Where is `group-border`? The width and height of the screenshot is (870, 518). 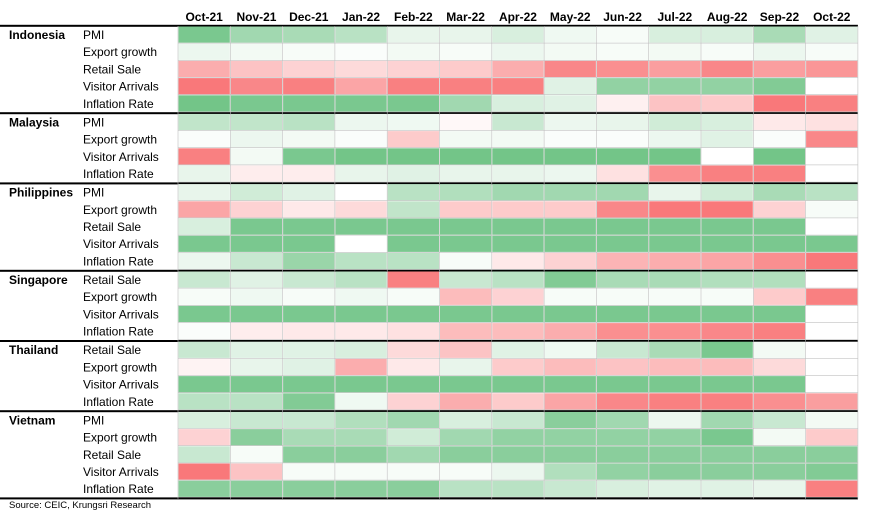
group-border is located at coordinates (429, 113).